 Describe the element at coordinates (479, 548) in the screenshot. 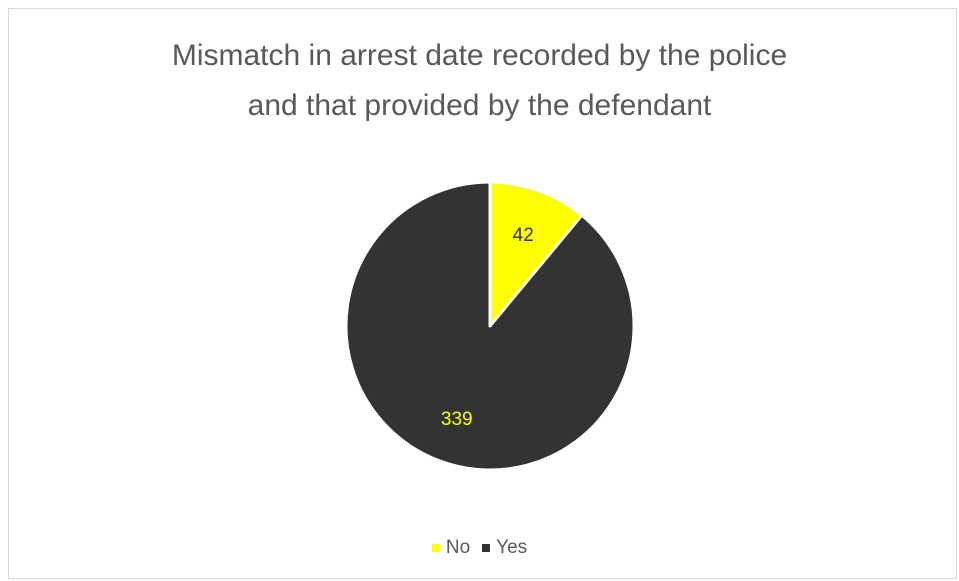

I see `legend: No Yes` at that location.